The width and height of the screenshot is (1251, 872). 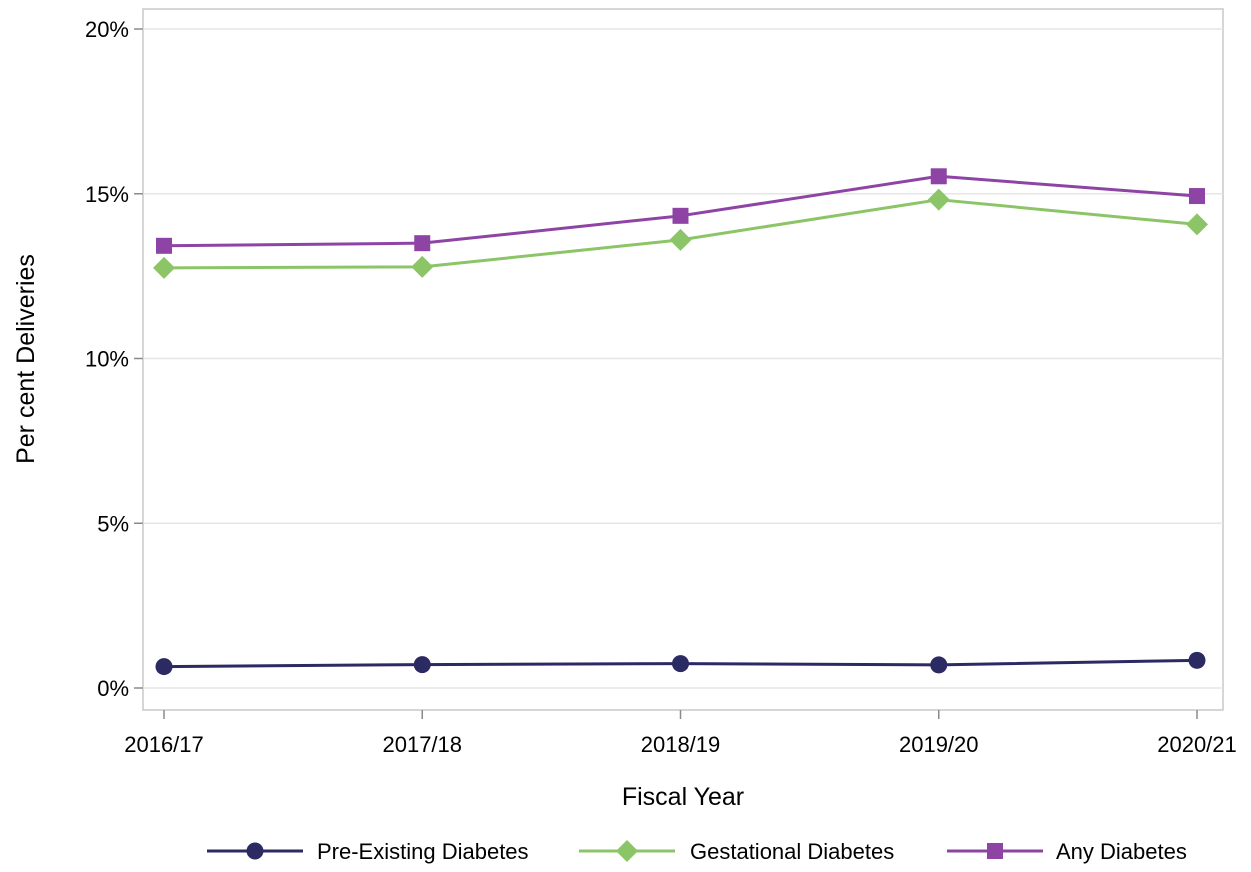 I want to click on x-axis: 2016/17 2017/18 2018/19 2019/20 2020/21, so click(x=680, y=733).